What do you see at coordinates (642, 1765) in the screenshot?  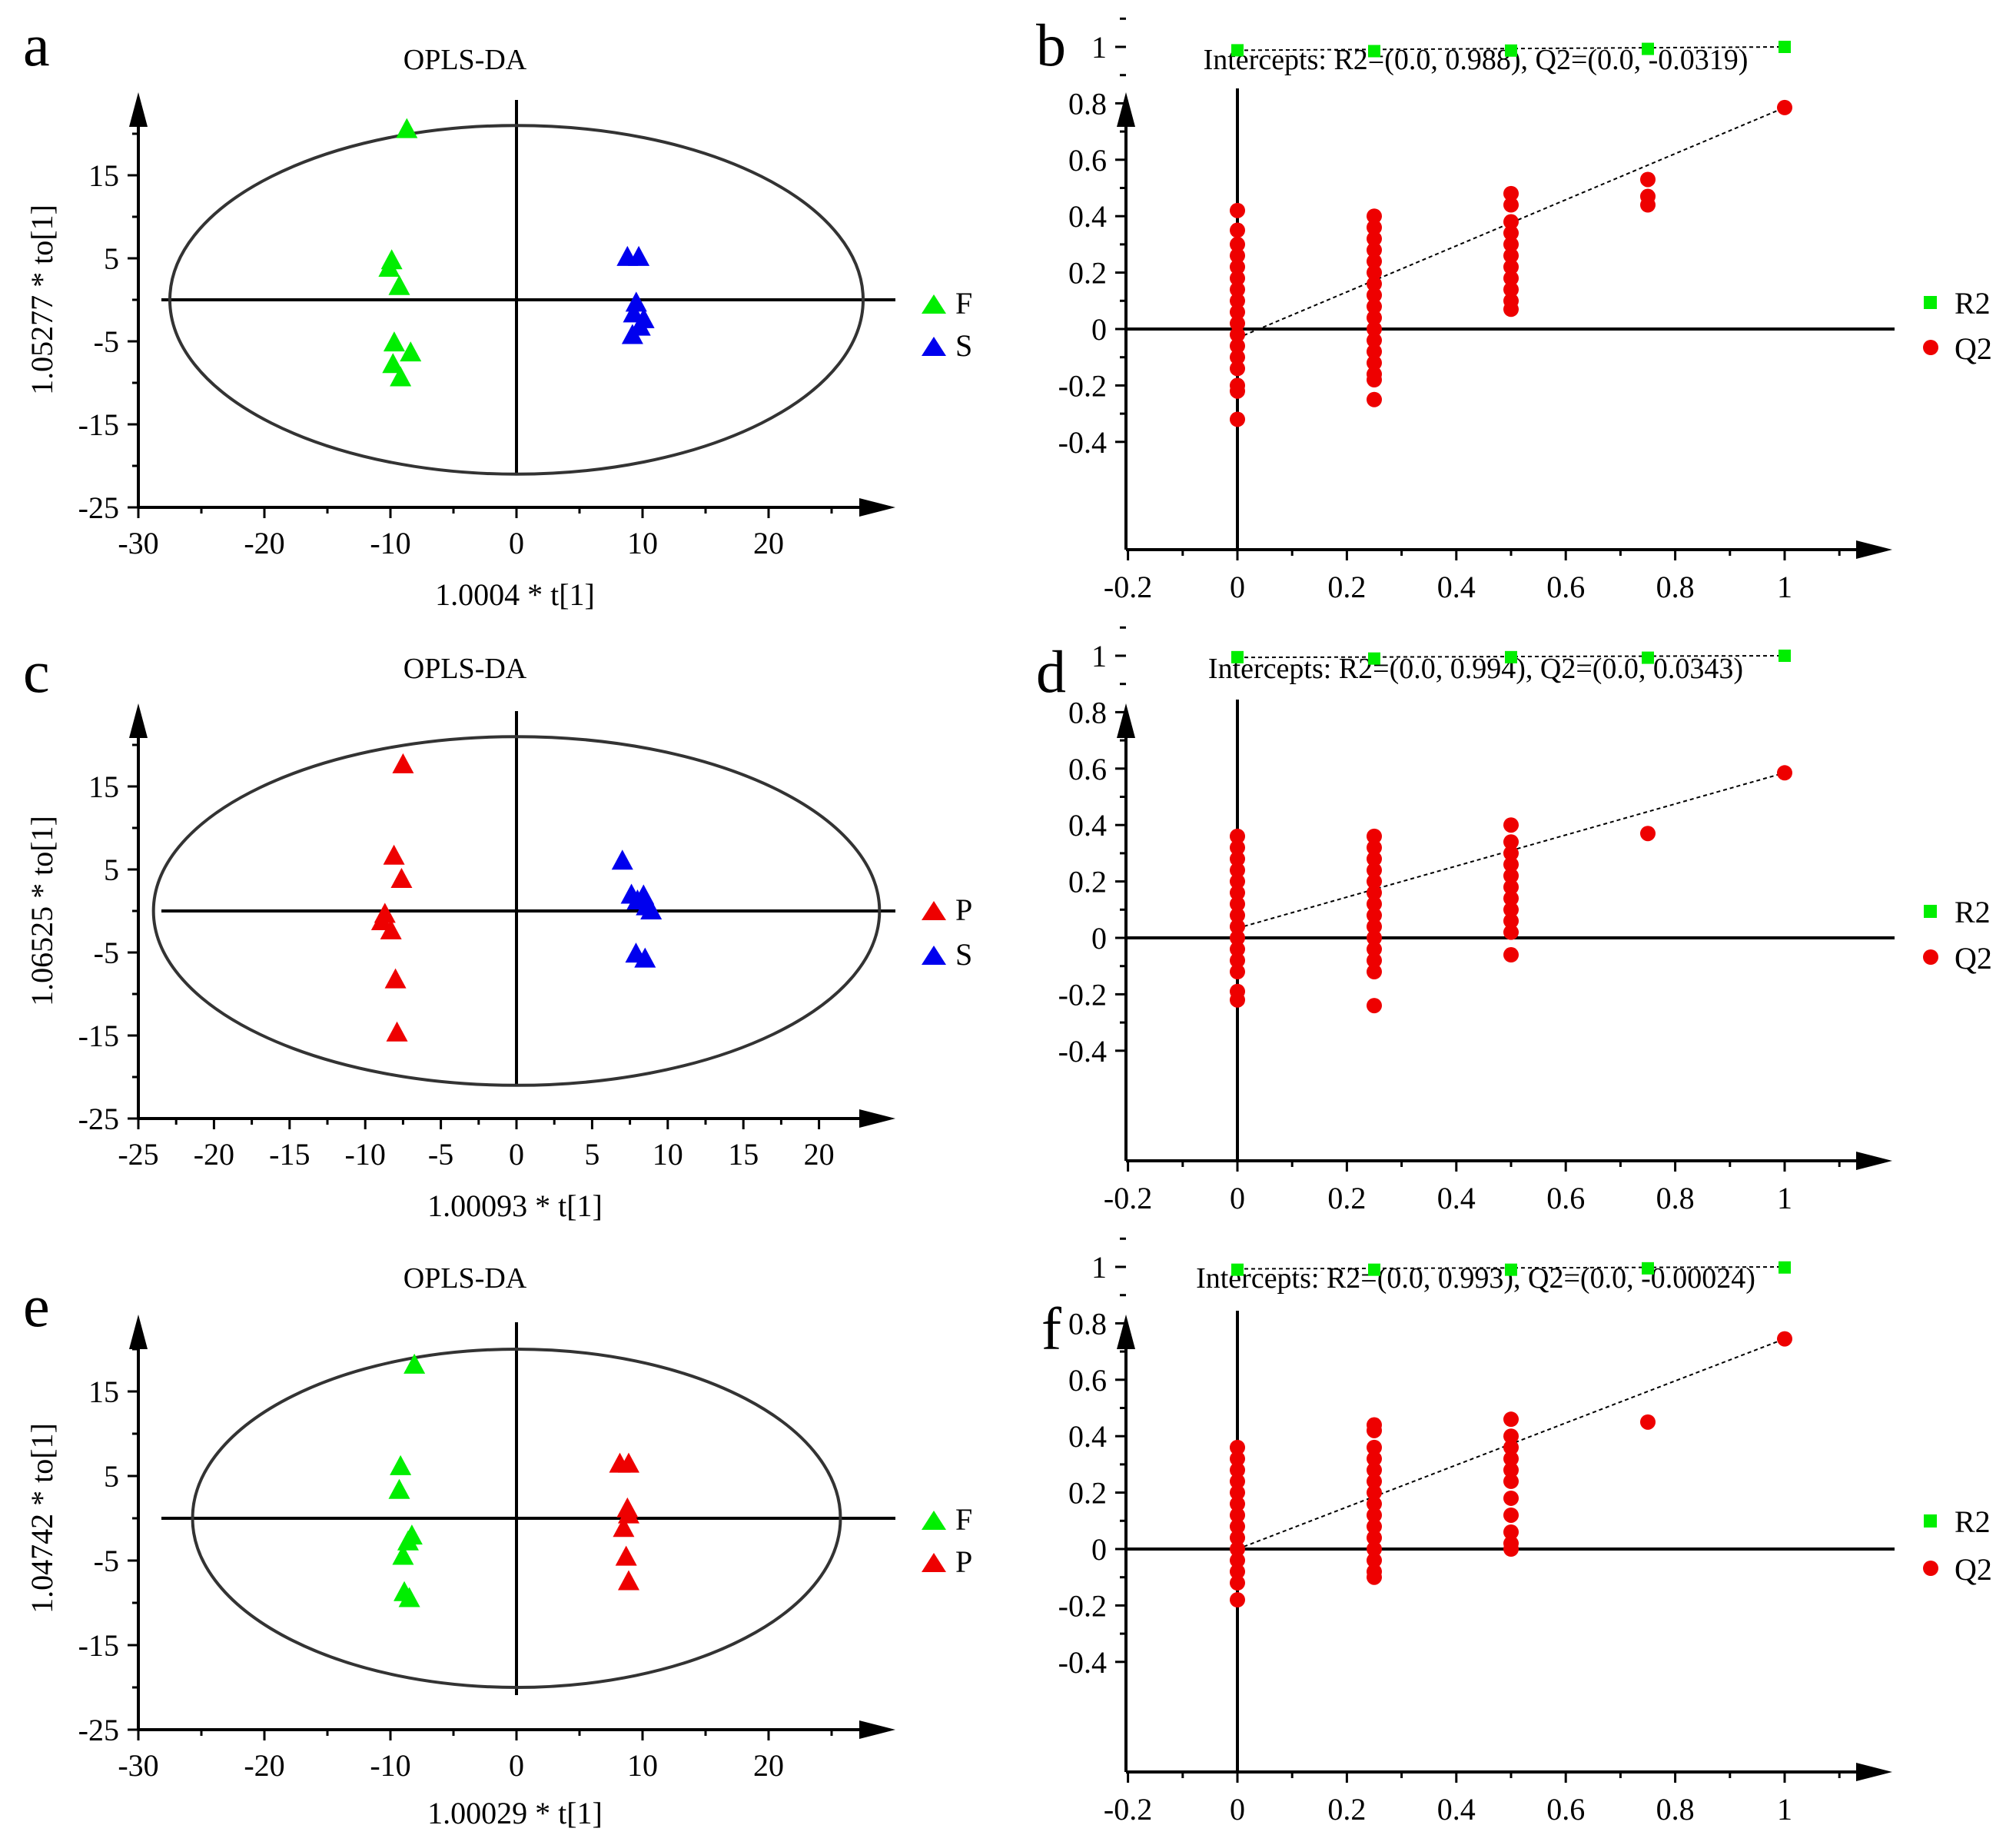 I see `x-tick-label: 10` at bounding box center [642, 1765].